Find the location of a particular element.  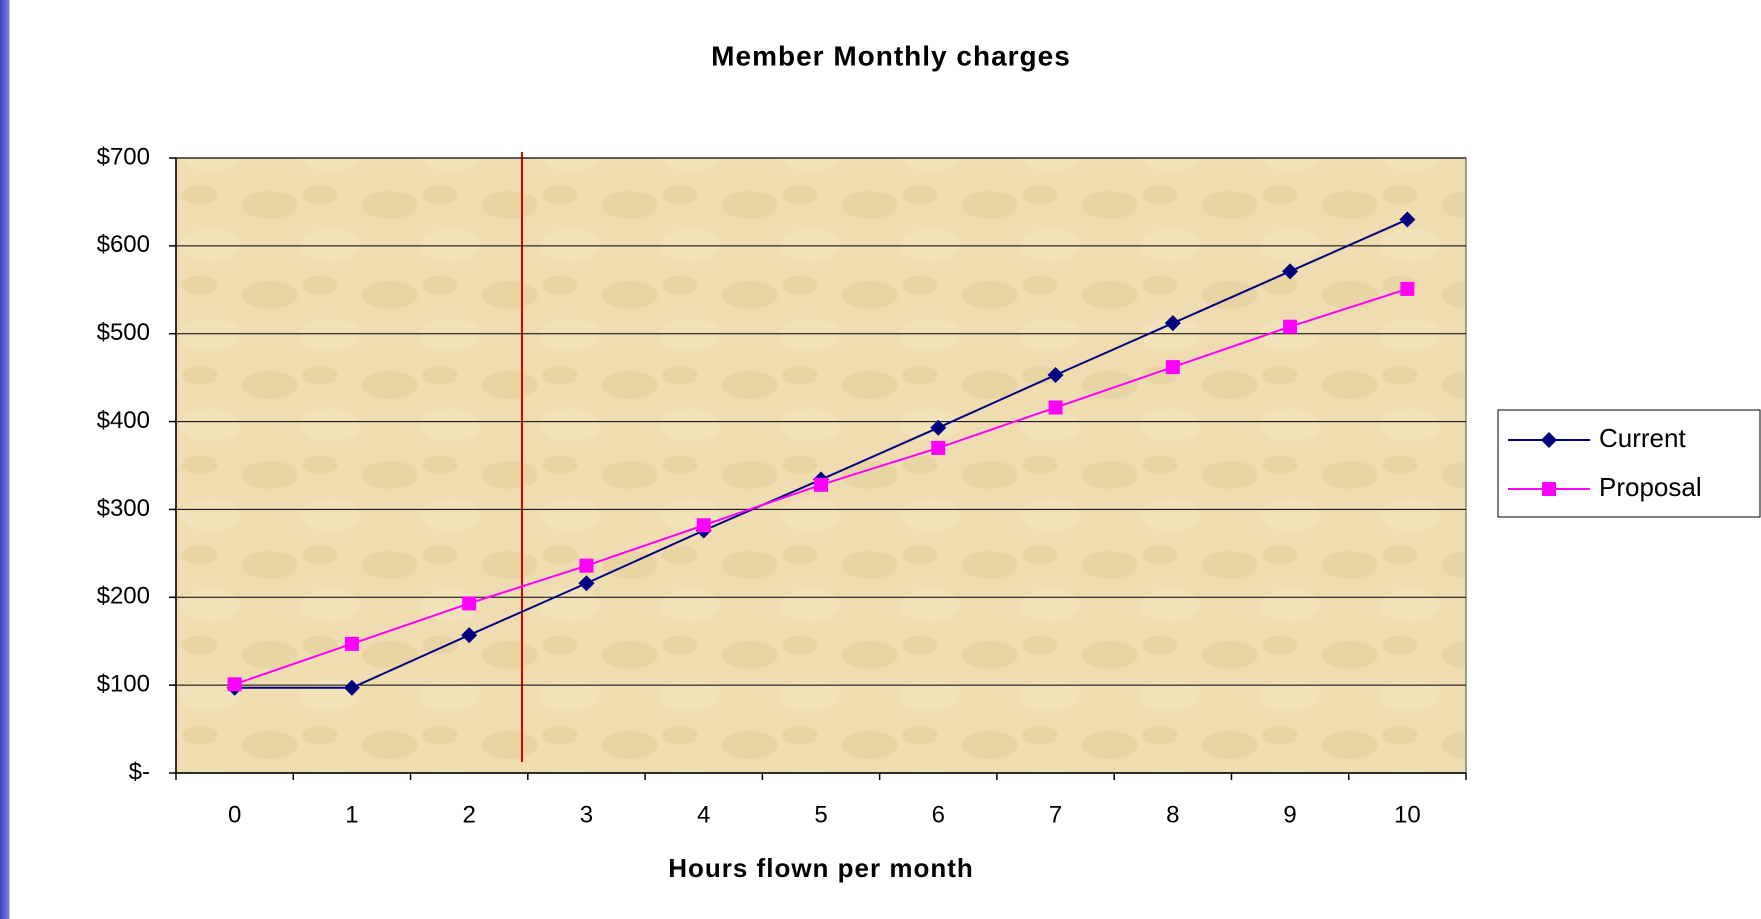

chart-title: Member Monthly charges is located at coordinates (891, 55).